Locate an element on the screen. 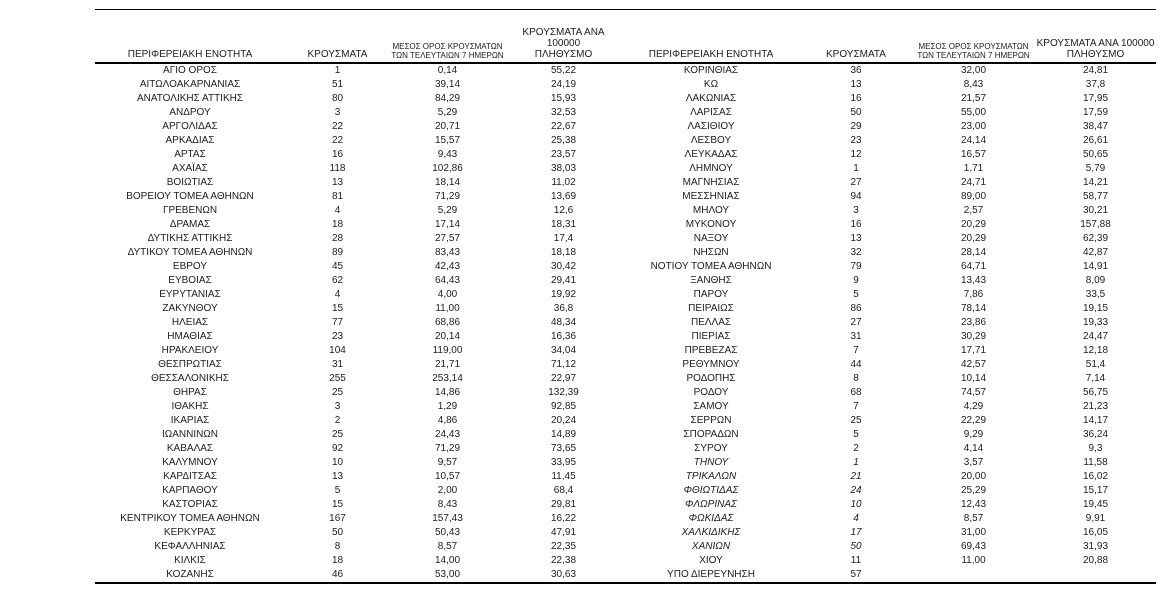 The height and width of the screenshot is (596, 1162). table-row: ΑΓΙΟ ΟΡΟΣ 1 0,14 55,22 ΚΟΡΙΝΘΙΑΣ 36 32,00 24,81 is located at coordinates (625, 70).